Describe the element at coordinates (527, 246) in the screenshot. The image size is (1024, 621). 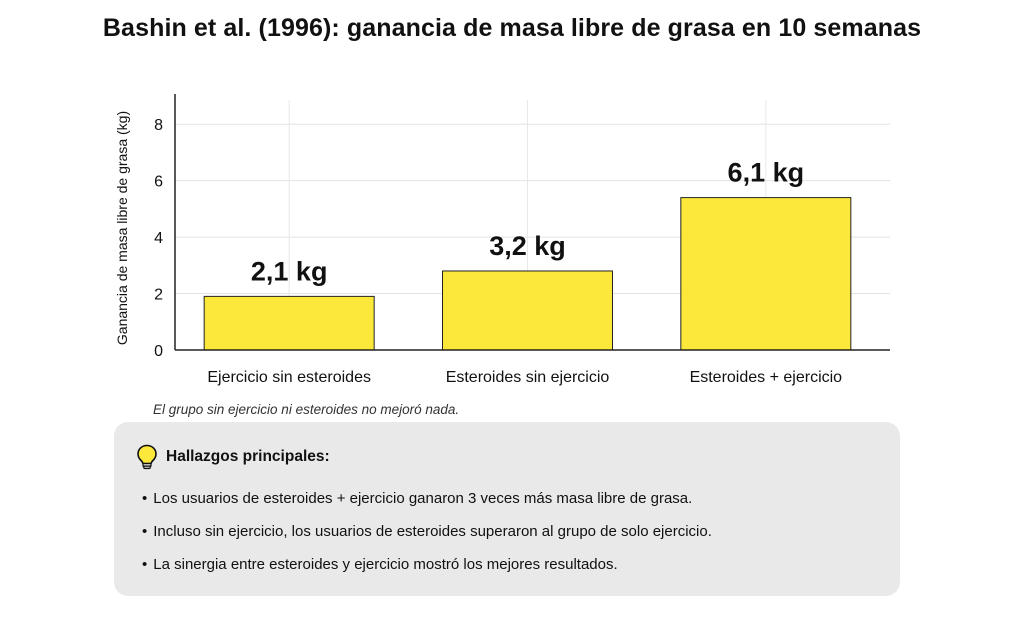
I see `data-label: 3,2 kg` at that location.